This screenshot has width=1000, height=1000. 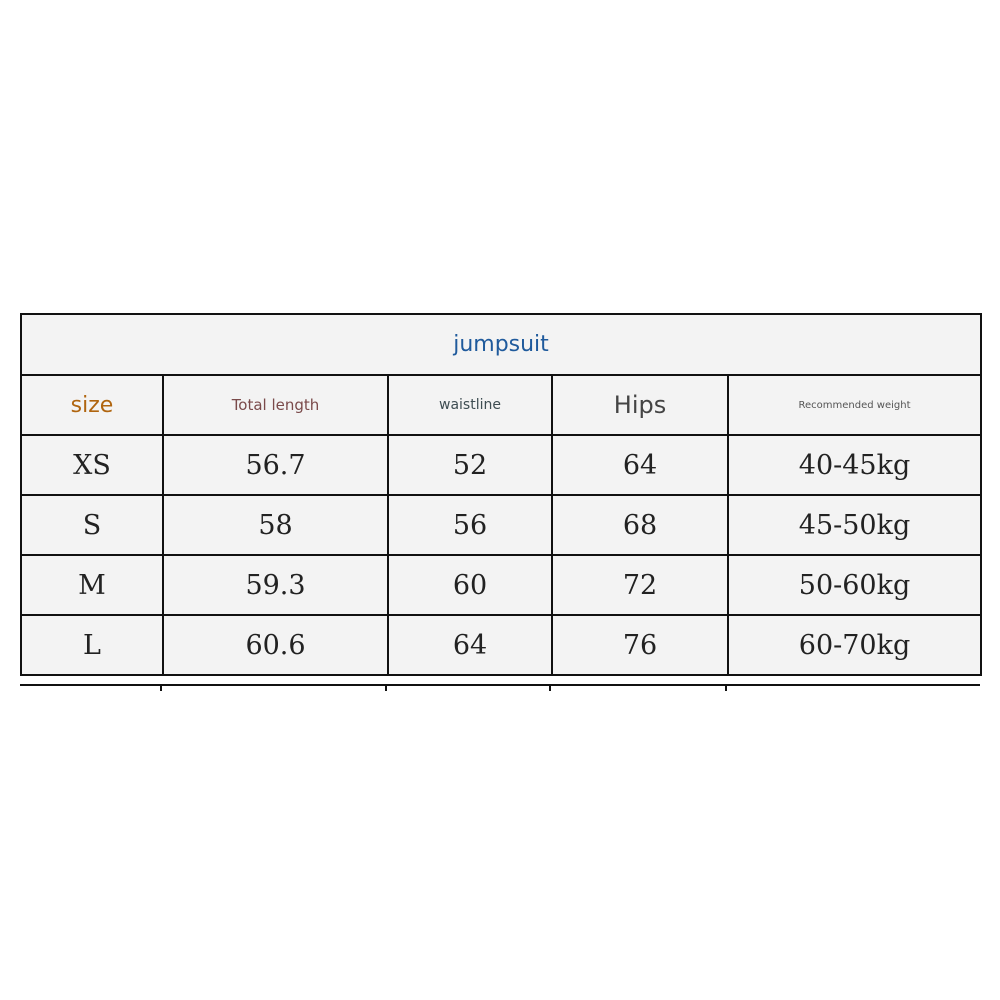 What do you see at coordinates (470, 525) in the screenshot?
I see `cell-waistline: 56` at bounding box center [470, 525].